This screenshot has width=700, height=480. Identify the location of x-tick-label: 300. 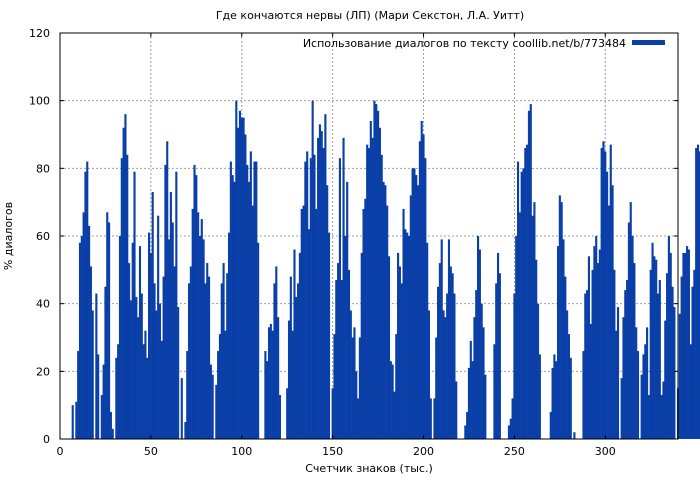
(605, 451).